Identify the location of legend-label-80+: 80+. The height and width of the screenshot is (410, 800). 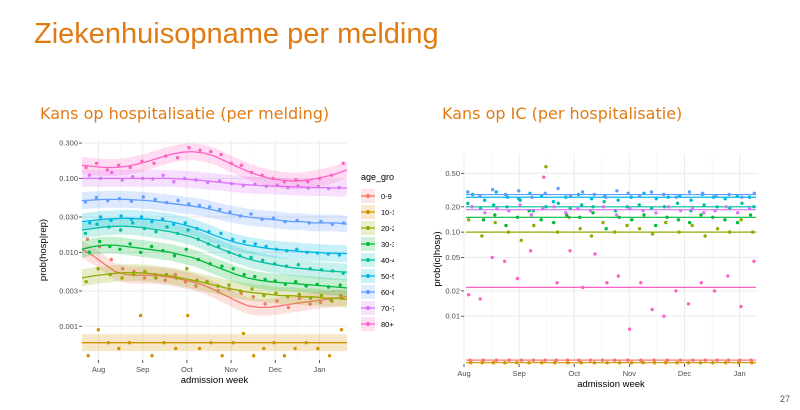
(387, 324).